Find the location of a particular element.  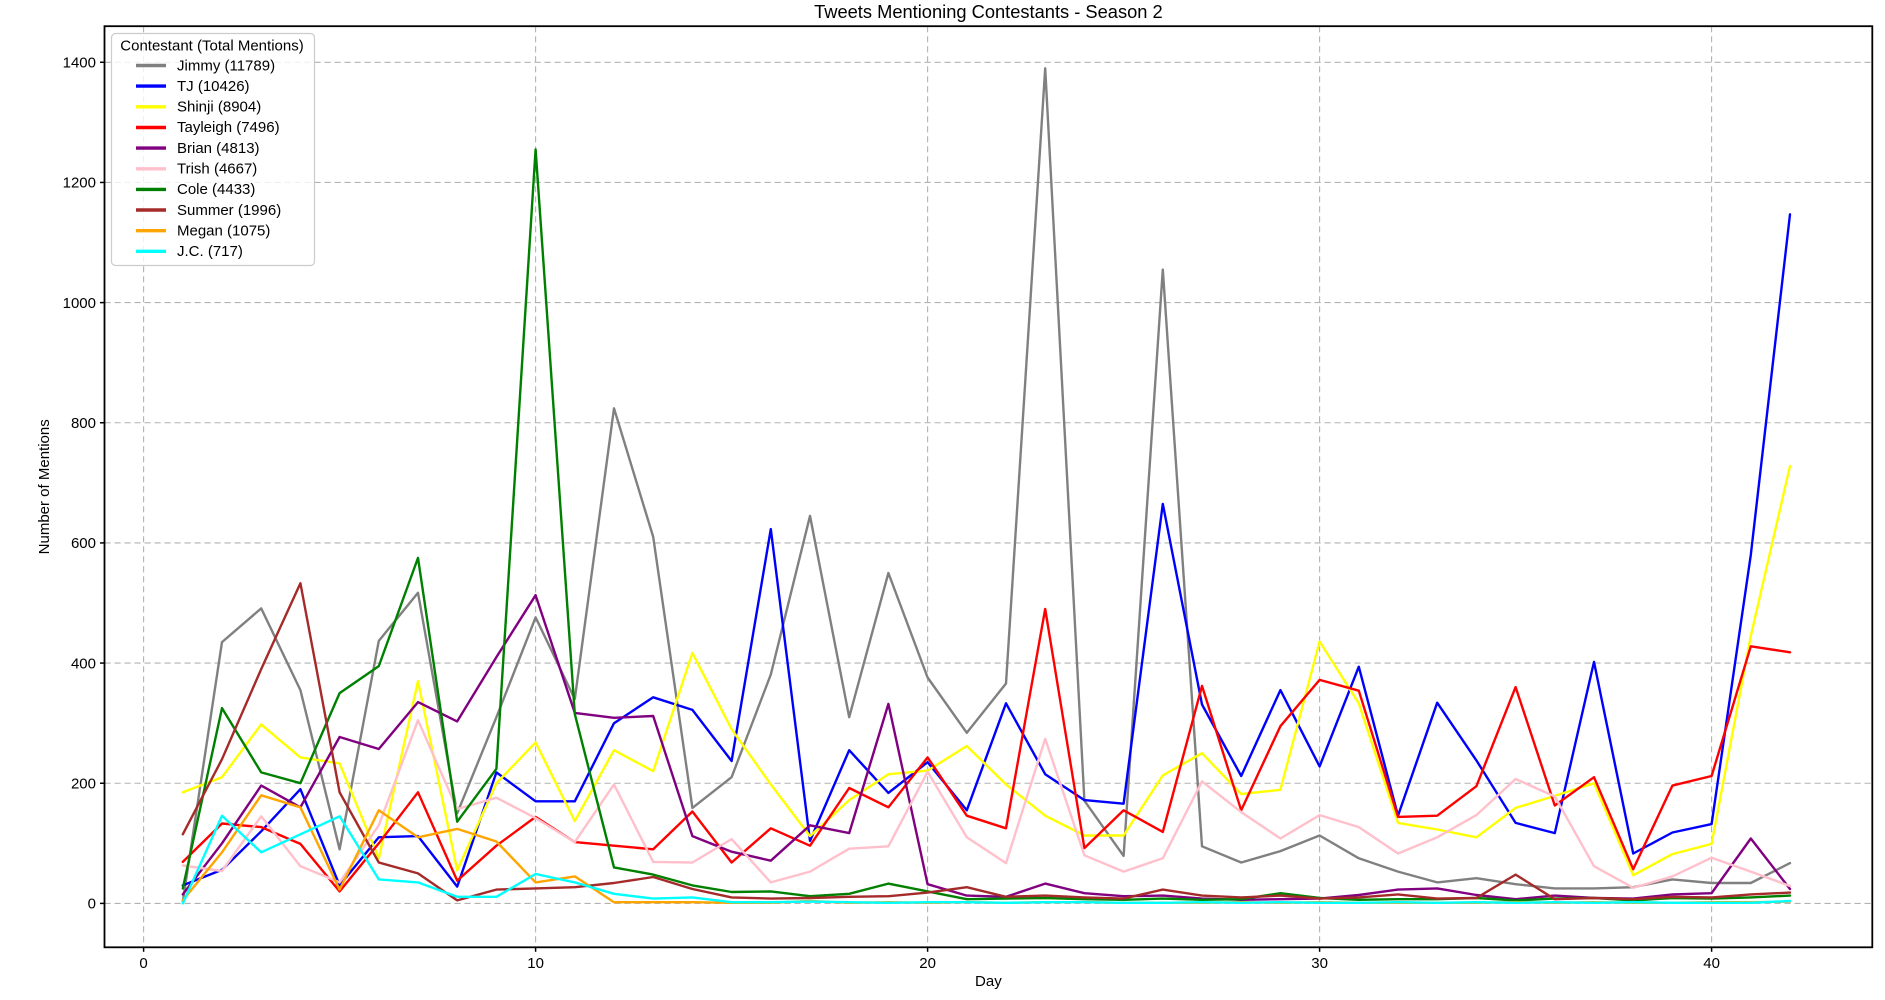

svg-text: Brian (4813) is located at coordinates (218, 148).